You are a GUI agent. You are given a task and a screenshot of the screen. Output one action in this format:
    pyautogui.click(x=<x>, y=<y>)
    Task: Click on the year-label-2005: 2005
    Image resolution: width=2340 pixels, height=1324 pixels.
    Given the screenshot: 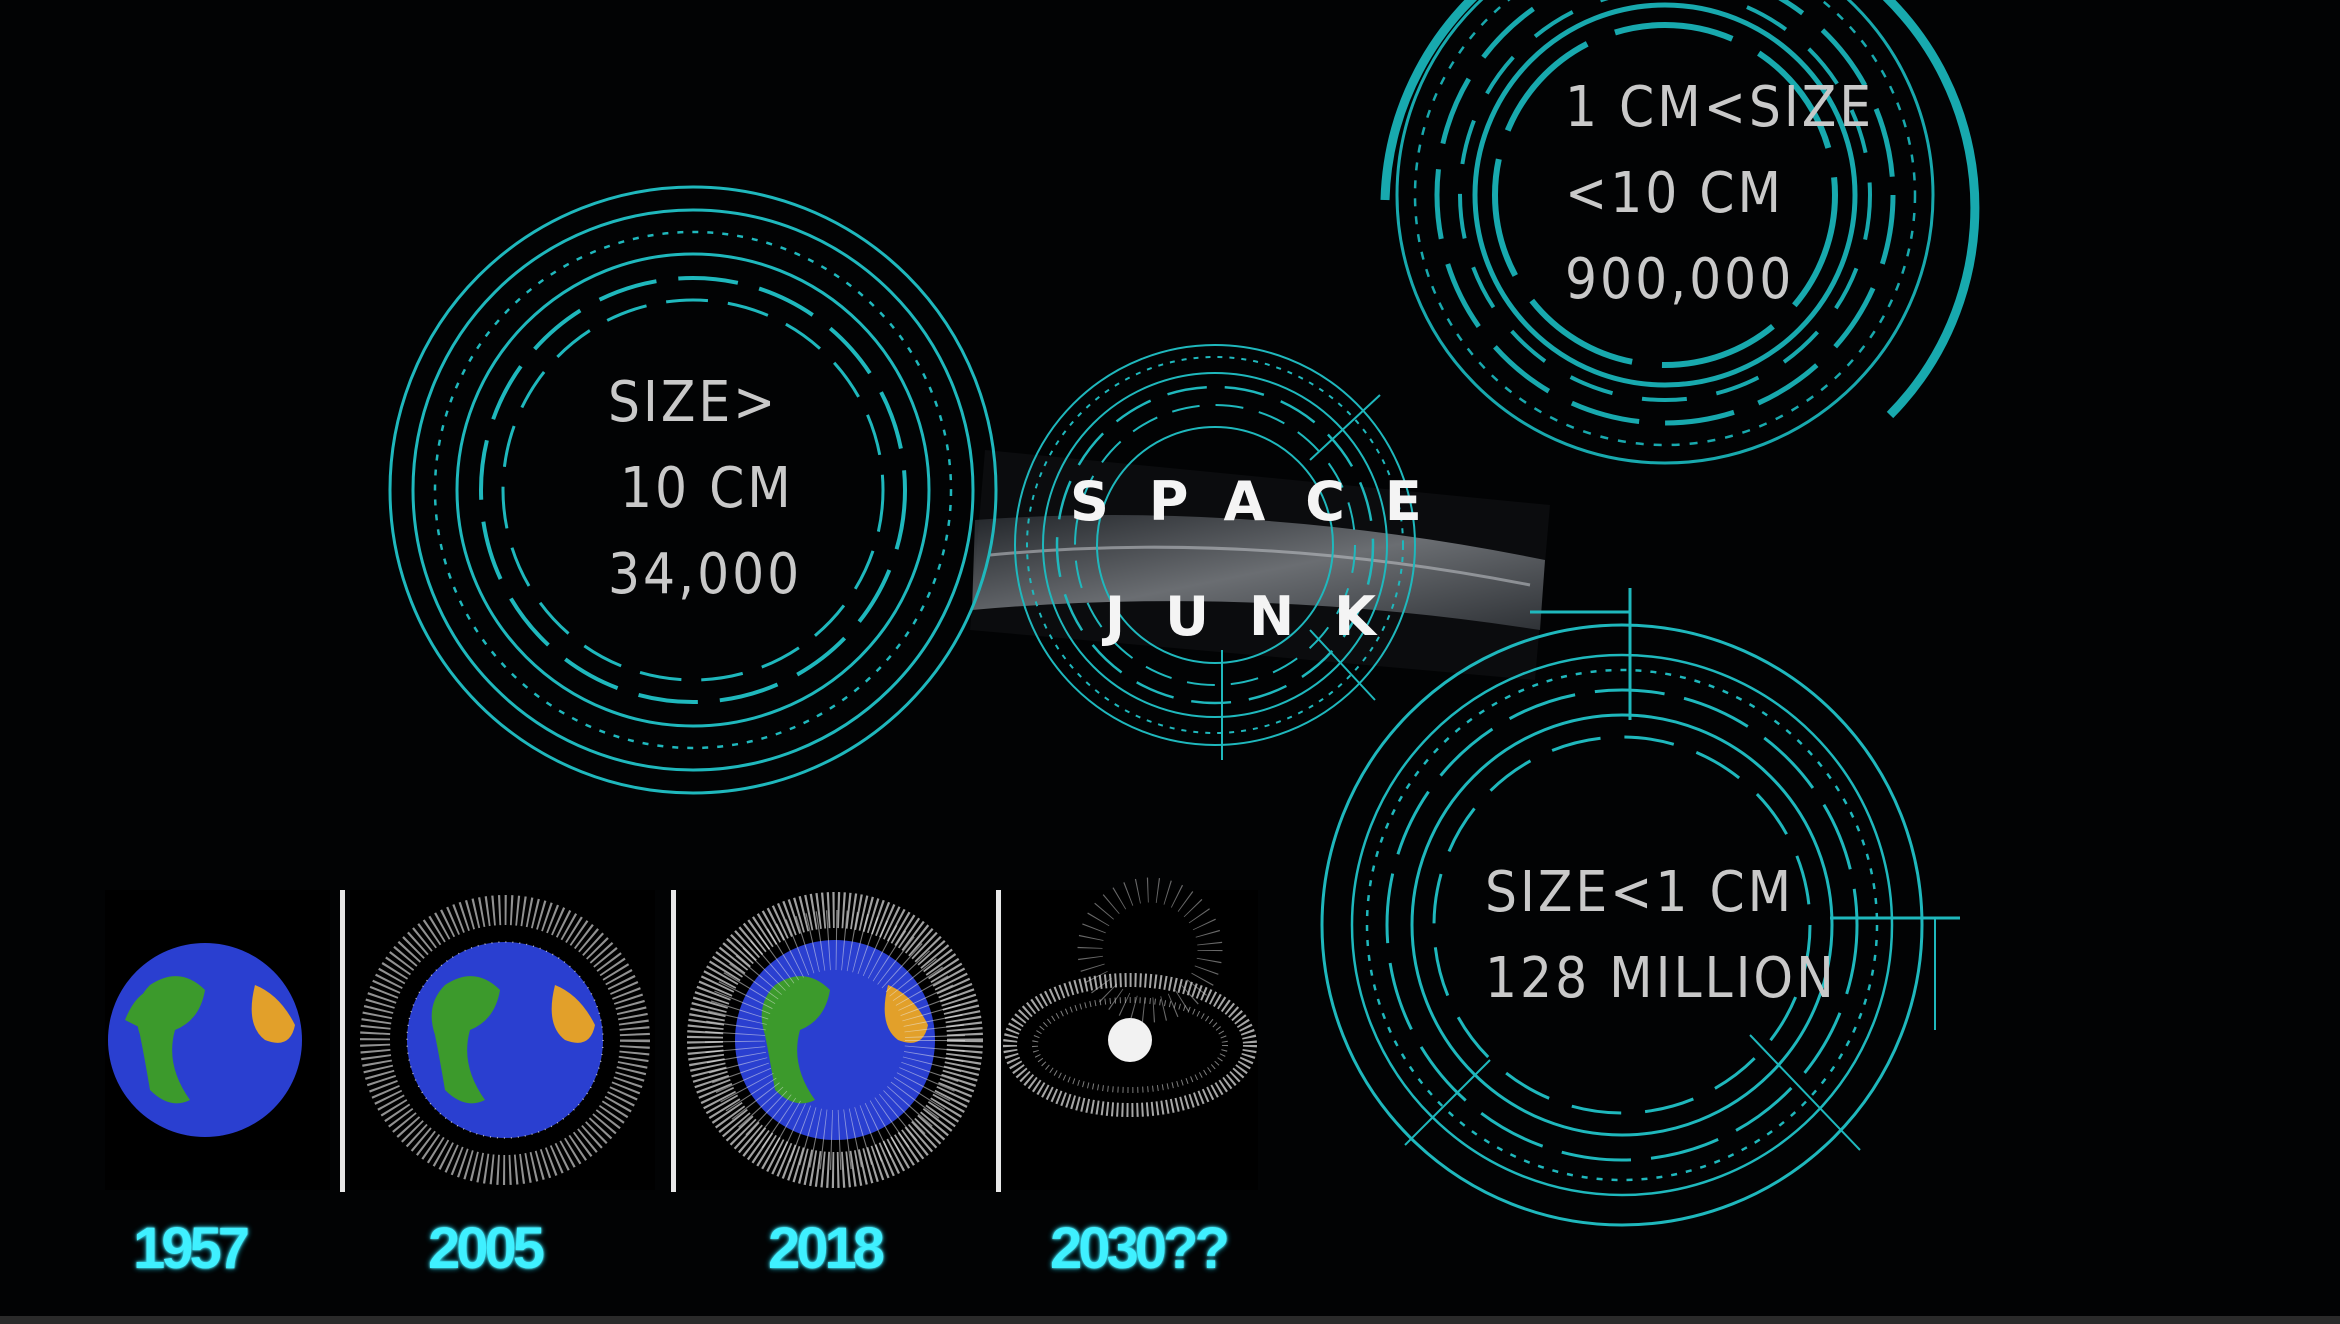 What is the action you would take?
    pyautogui.click(x=486, y=1248)
    